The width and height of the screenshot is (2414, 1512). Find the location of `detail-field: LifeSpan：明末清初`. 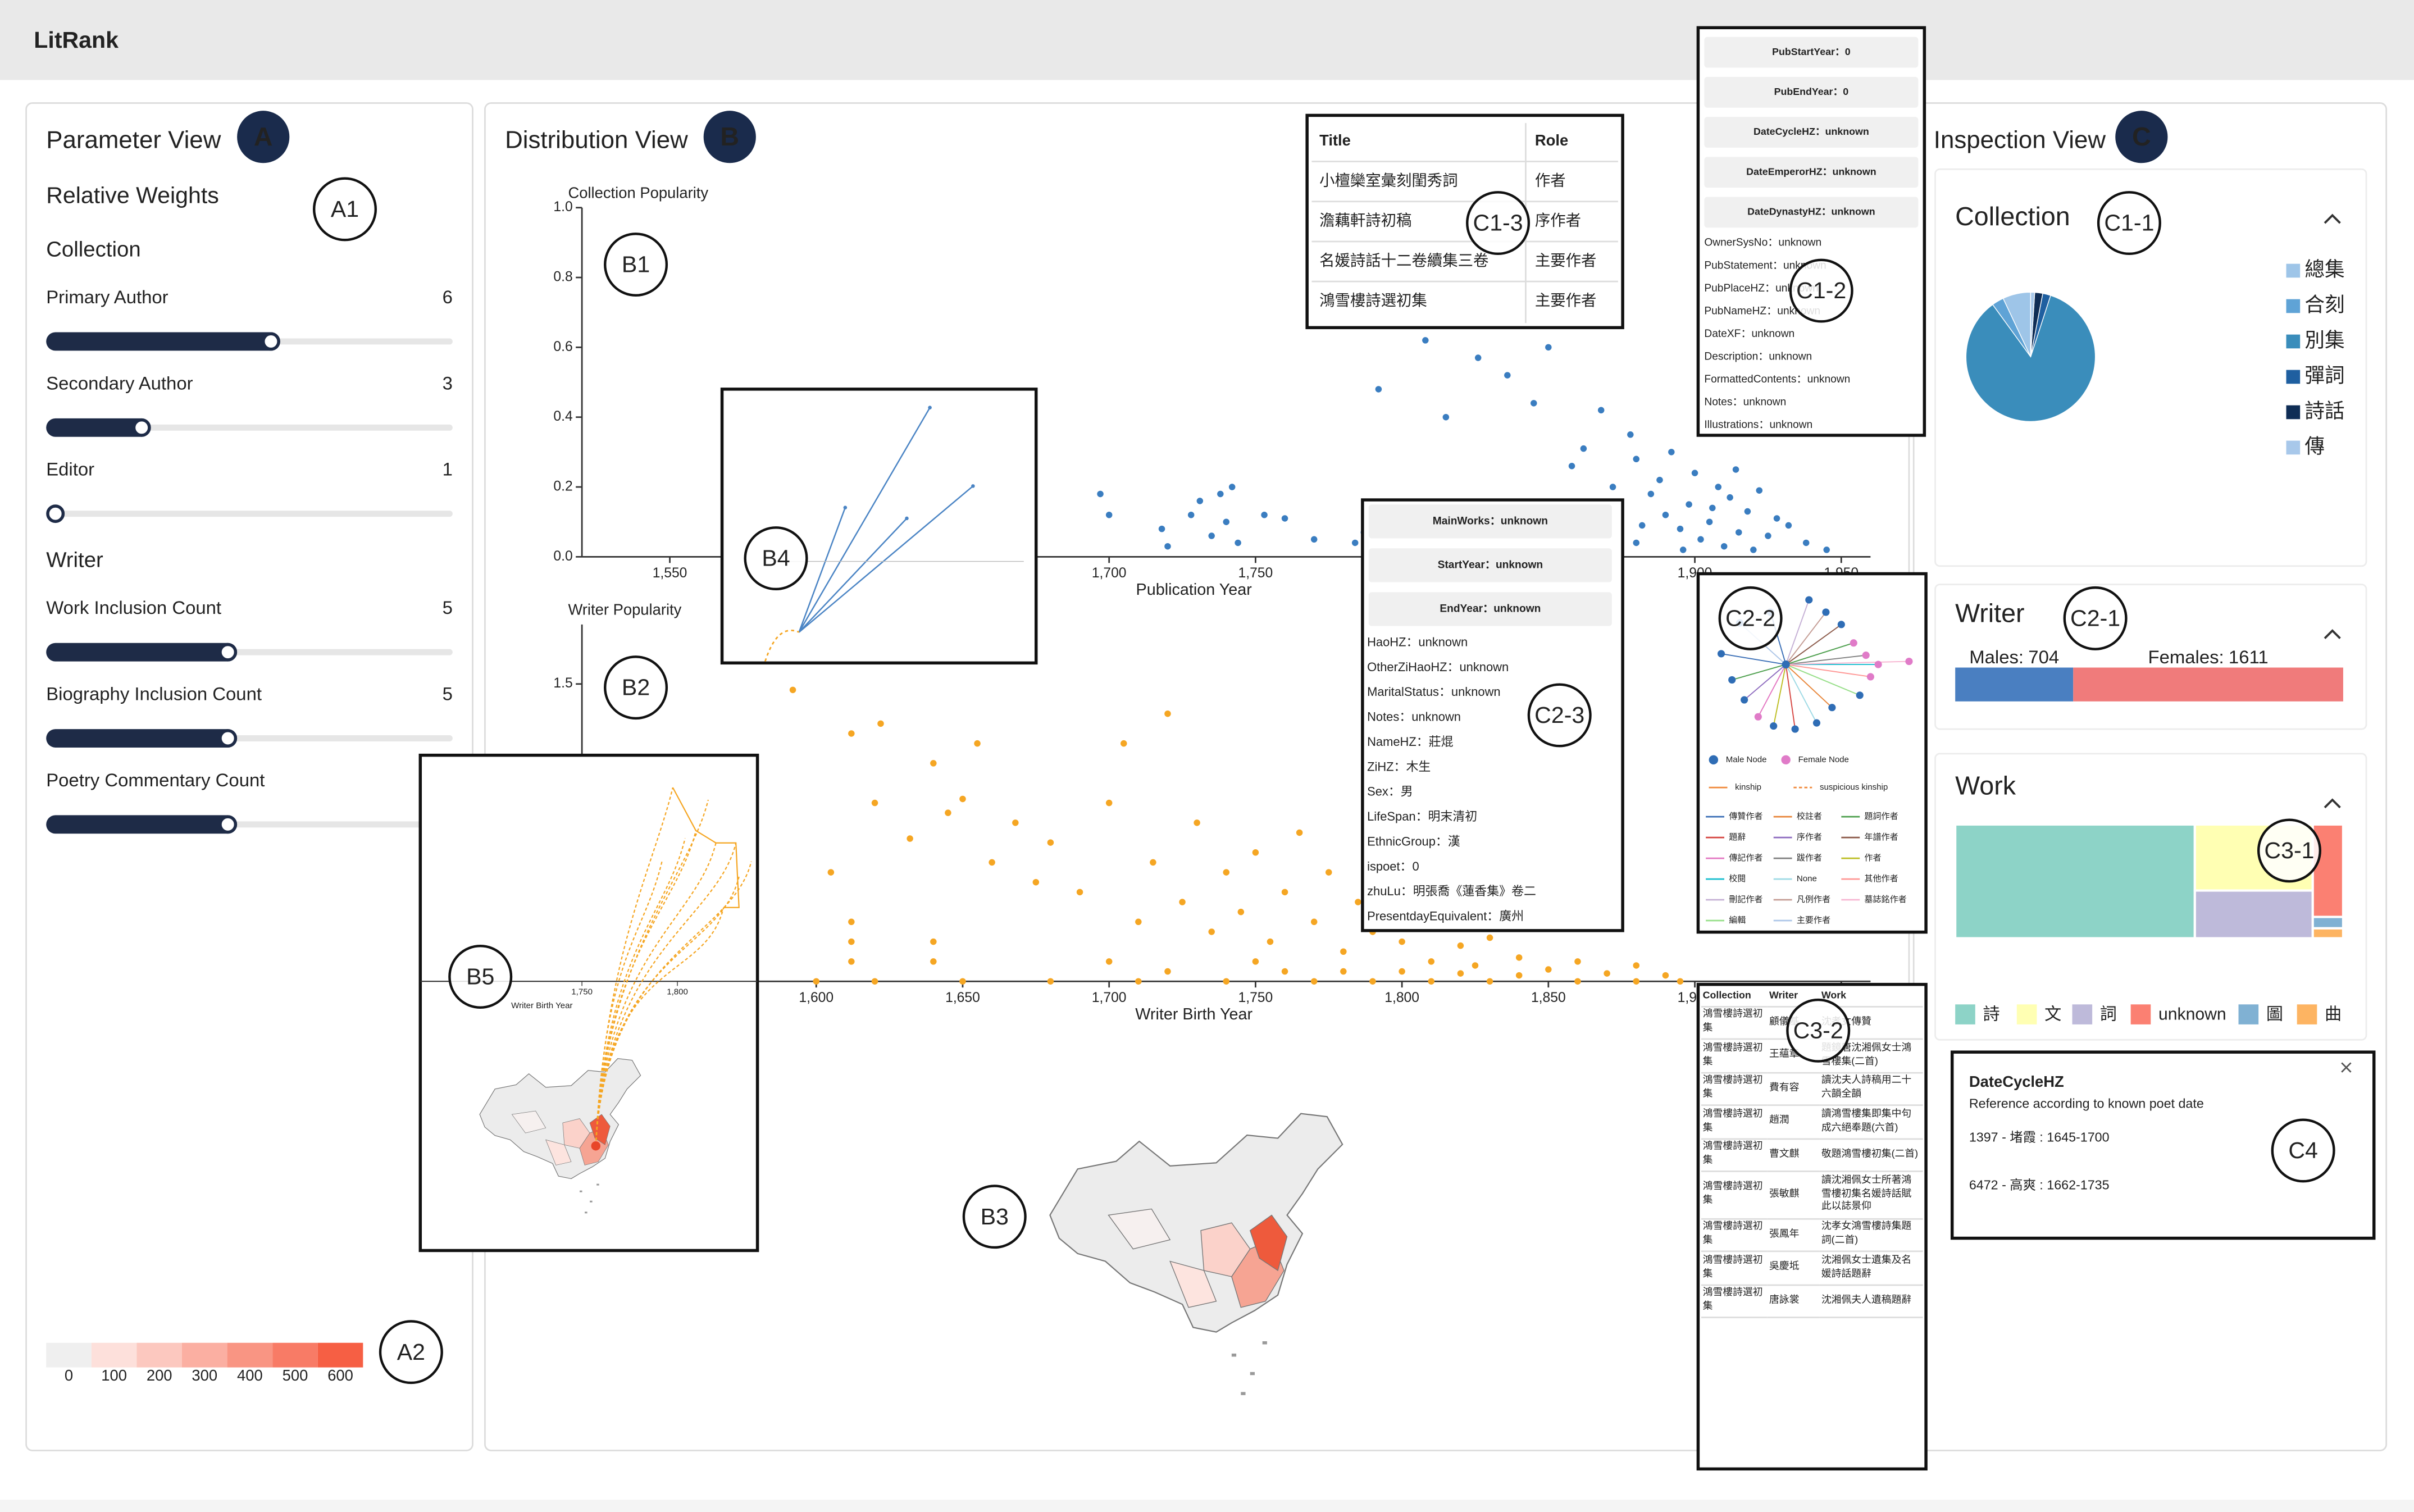

detail-field: LifeSpan：明末清初 is located at coordinates (1422, 816).